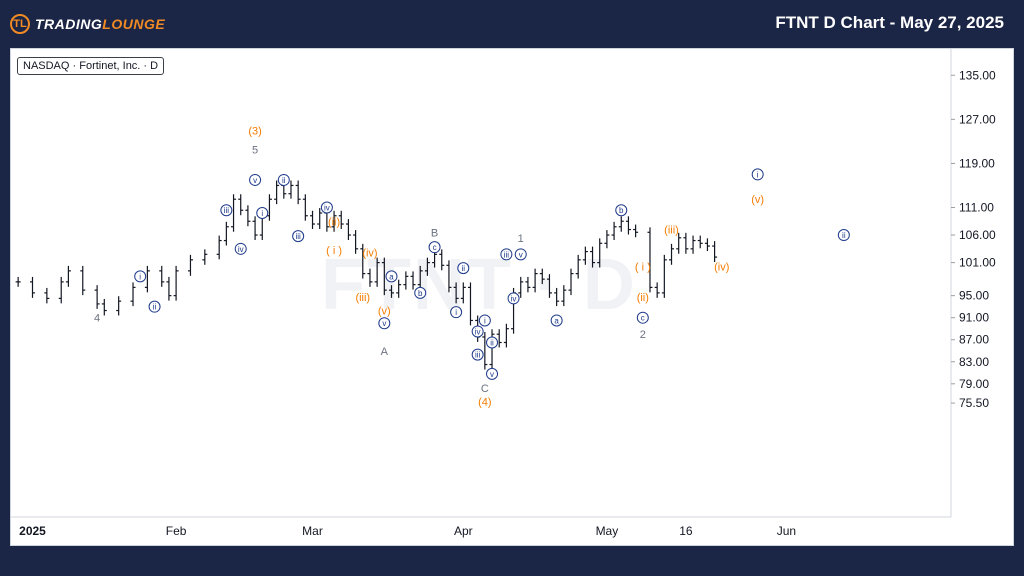 This screenshot has height=576, width=1024. I want to click on tradinglounge-logo: TL TRADINGLOUNGE, so click(87, 24).